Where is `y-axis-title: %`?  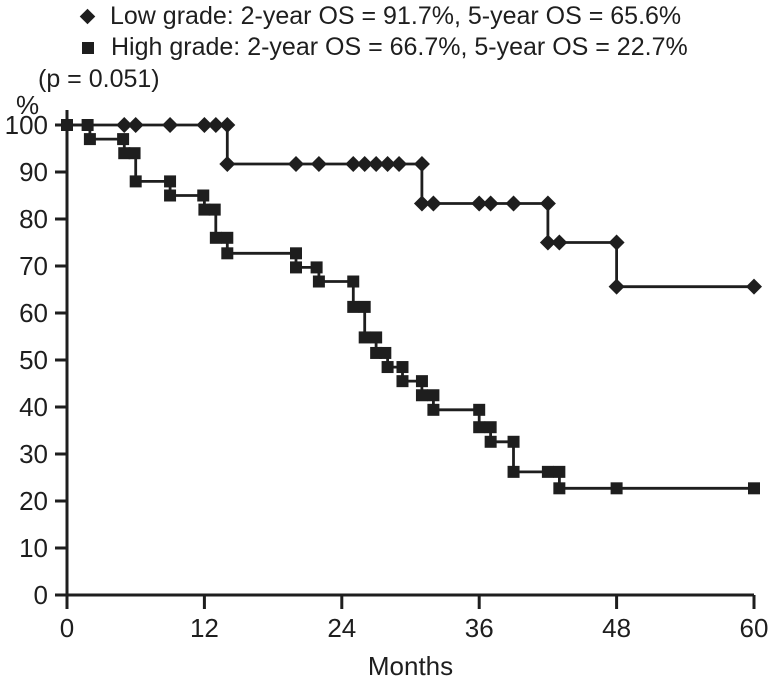
y-axis-title: % is located at coordinates (27, 105).